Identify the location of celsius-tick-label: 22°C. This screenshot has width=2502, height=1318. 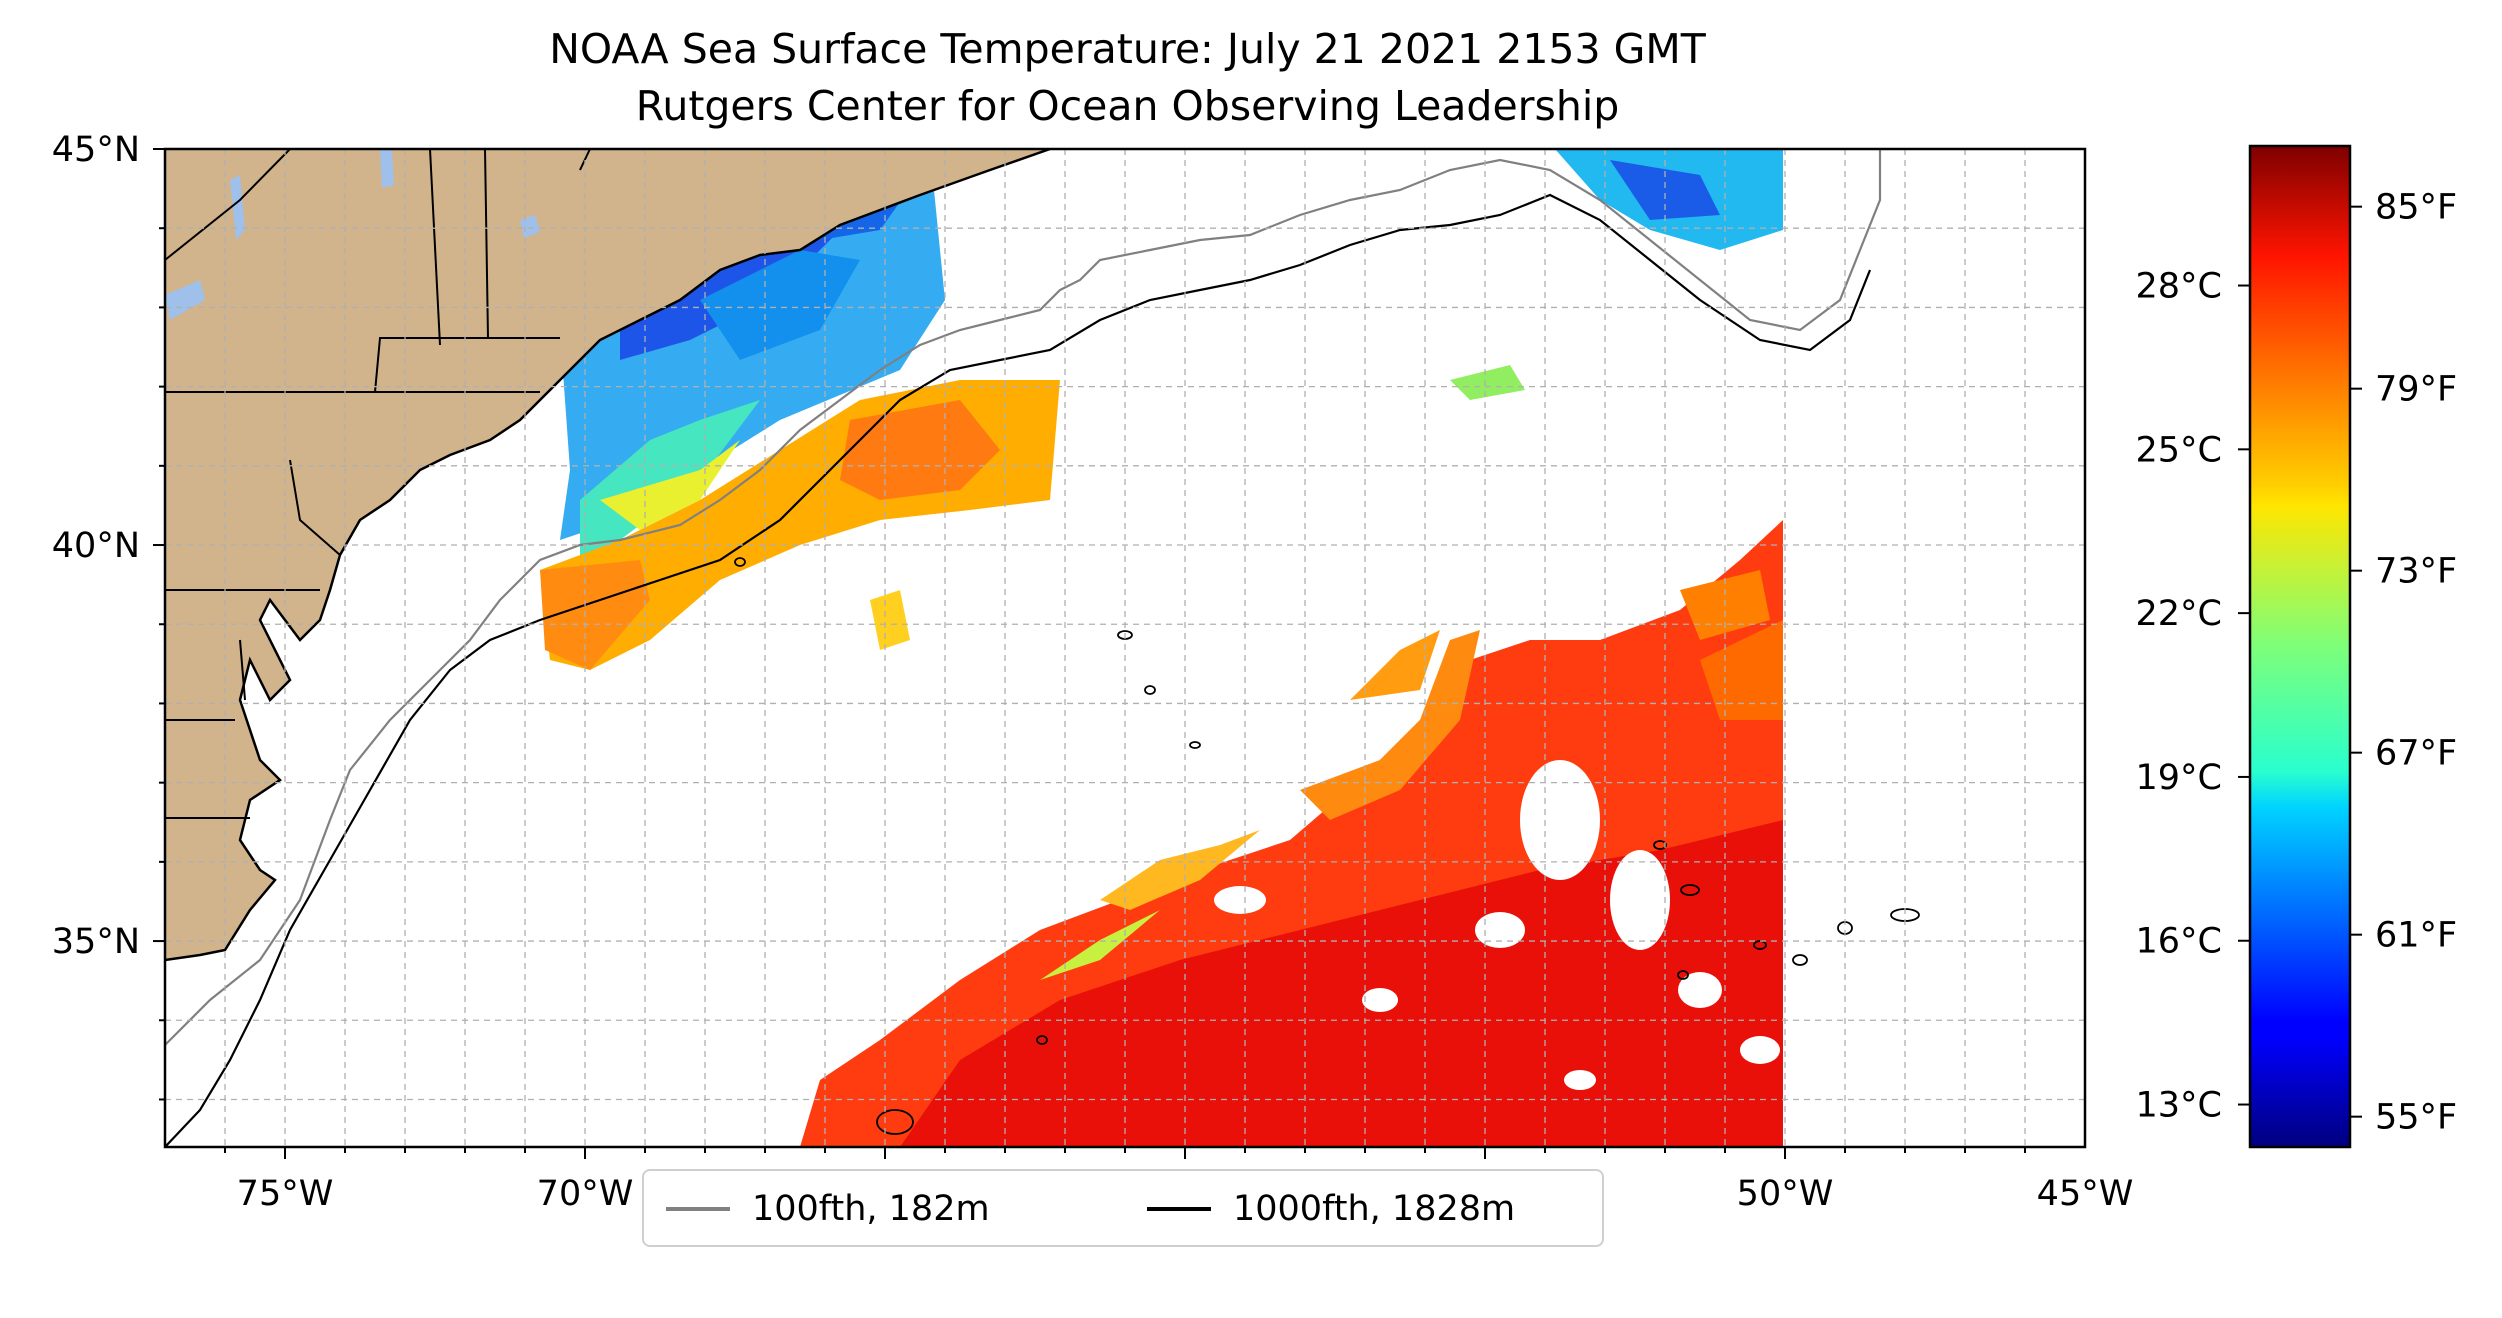
(2179, 614).